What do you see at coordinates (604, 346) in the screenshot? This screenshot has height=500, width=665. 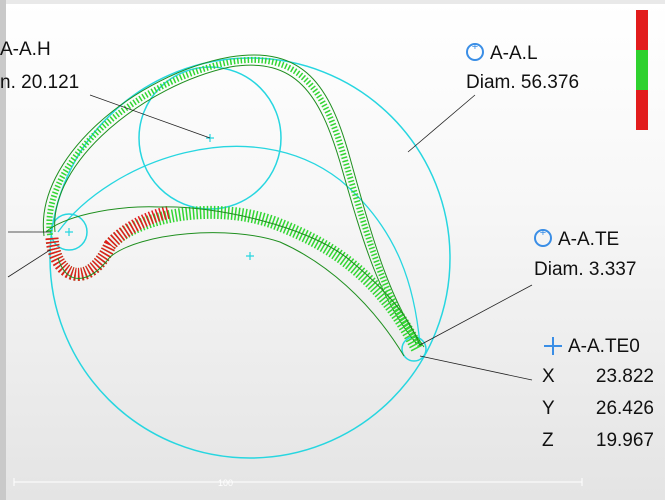 I see `point-name-text: A-A.TE0` at bounding box center [604, 346].